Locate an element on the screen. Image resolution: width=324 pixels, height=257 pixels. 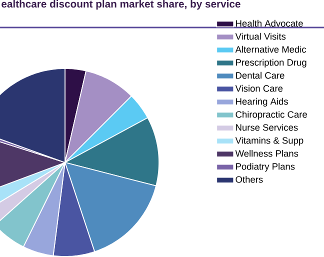
legend-label: Nurse Services is located at coordinates (267, 127).